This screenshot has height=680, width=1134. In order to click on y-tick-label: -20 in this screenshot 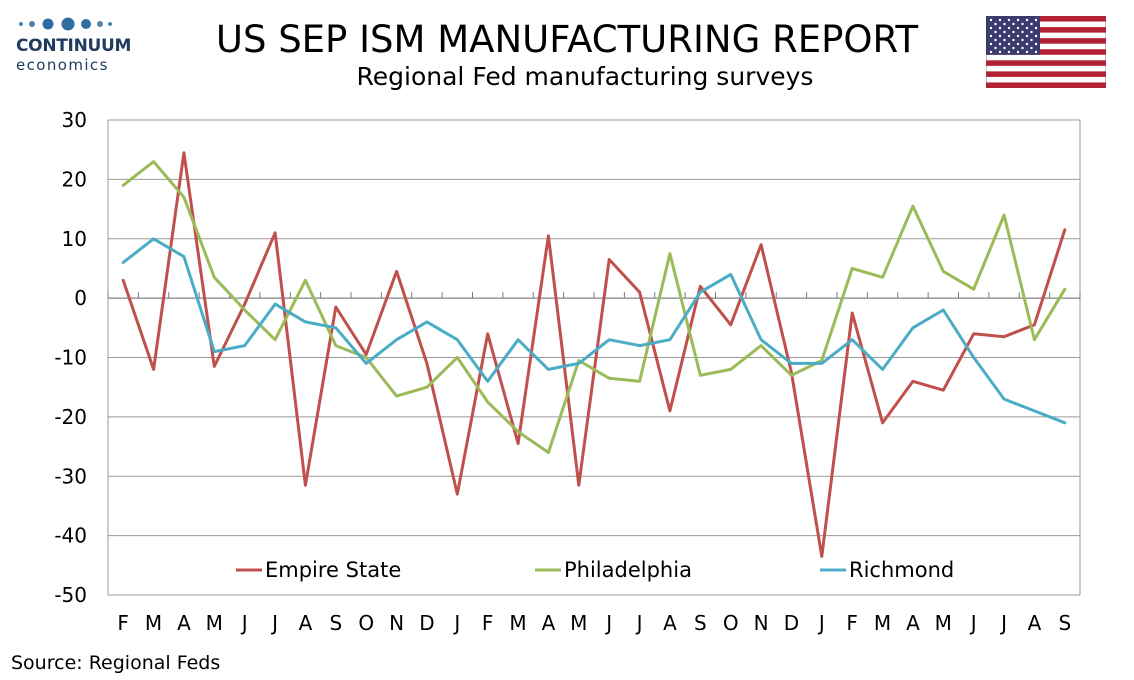, I will do `click(70, 417)`.